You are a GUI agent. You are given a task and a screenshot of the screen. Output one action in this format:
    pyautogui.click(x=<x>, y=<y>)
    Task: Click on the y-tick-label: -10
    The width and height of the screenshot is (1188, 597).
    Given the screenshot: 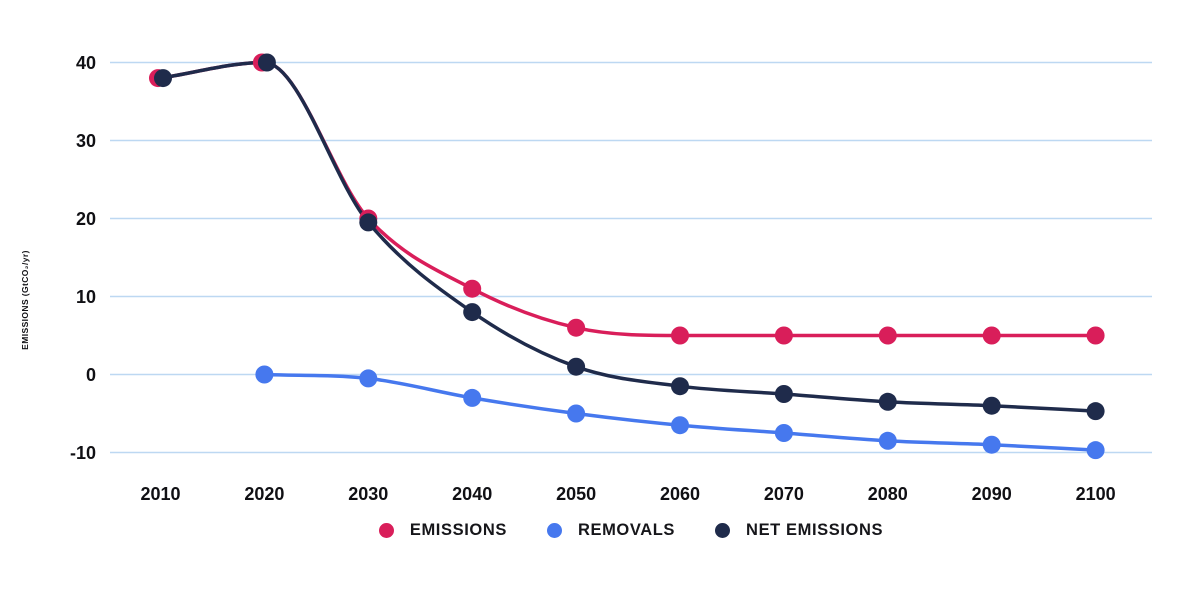 What is the action you would take?
    pyautogui.click(x=83, y=453)
    